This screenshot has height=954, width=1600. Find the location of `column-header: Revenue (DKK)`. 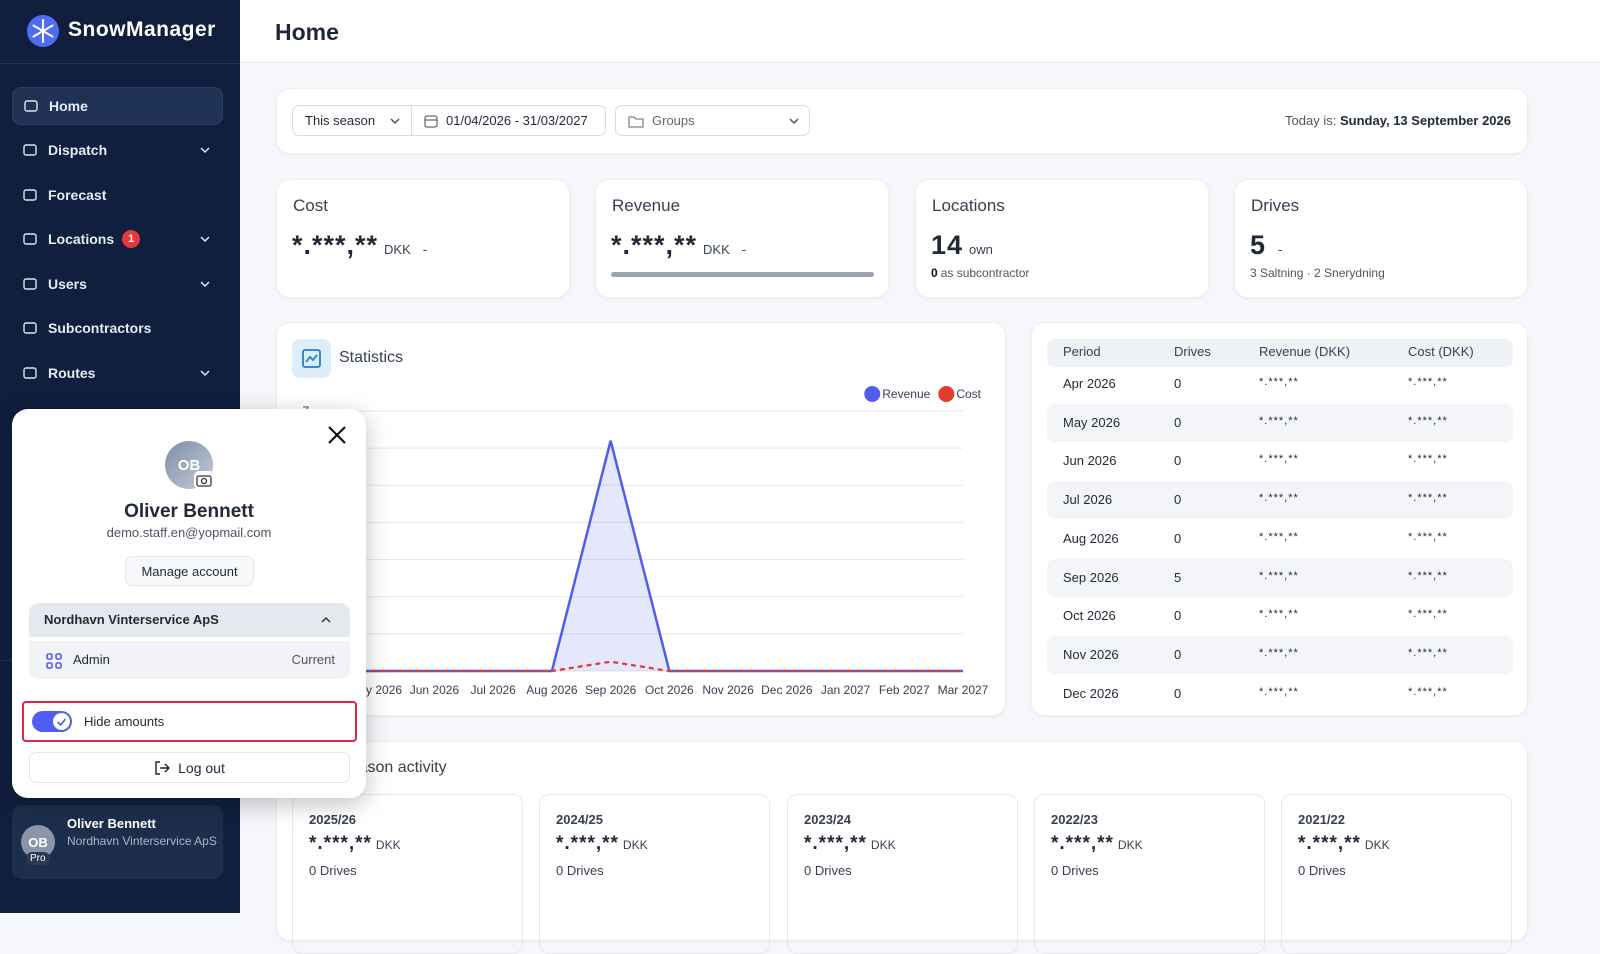

column-header: Revenue (DKK) is located at coordinates (1305, 351).